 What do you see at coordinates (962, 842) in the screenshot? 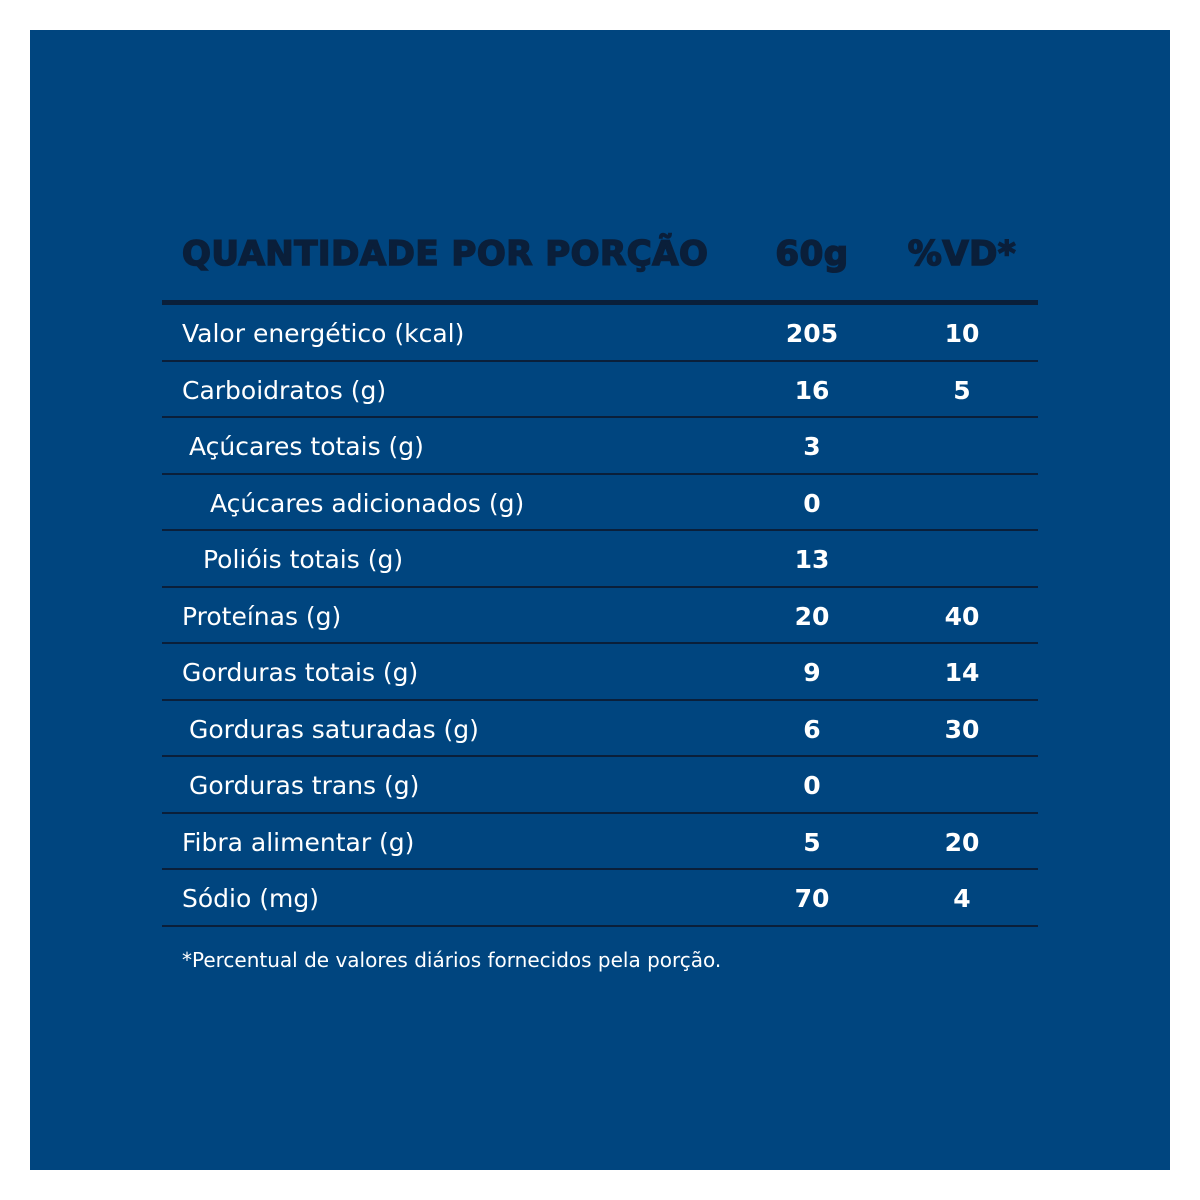
I see `nutrient-daily-value: 20` at bounding box center [962, 842].